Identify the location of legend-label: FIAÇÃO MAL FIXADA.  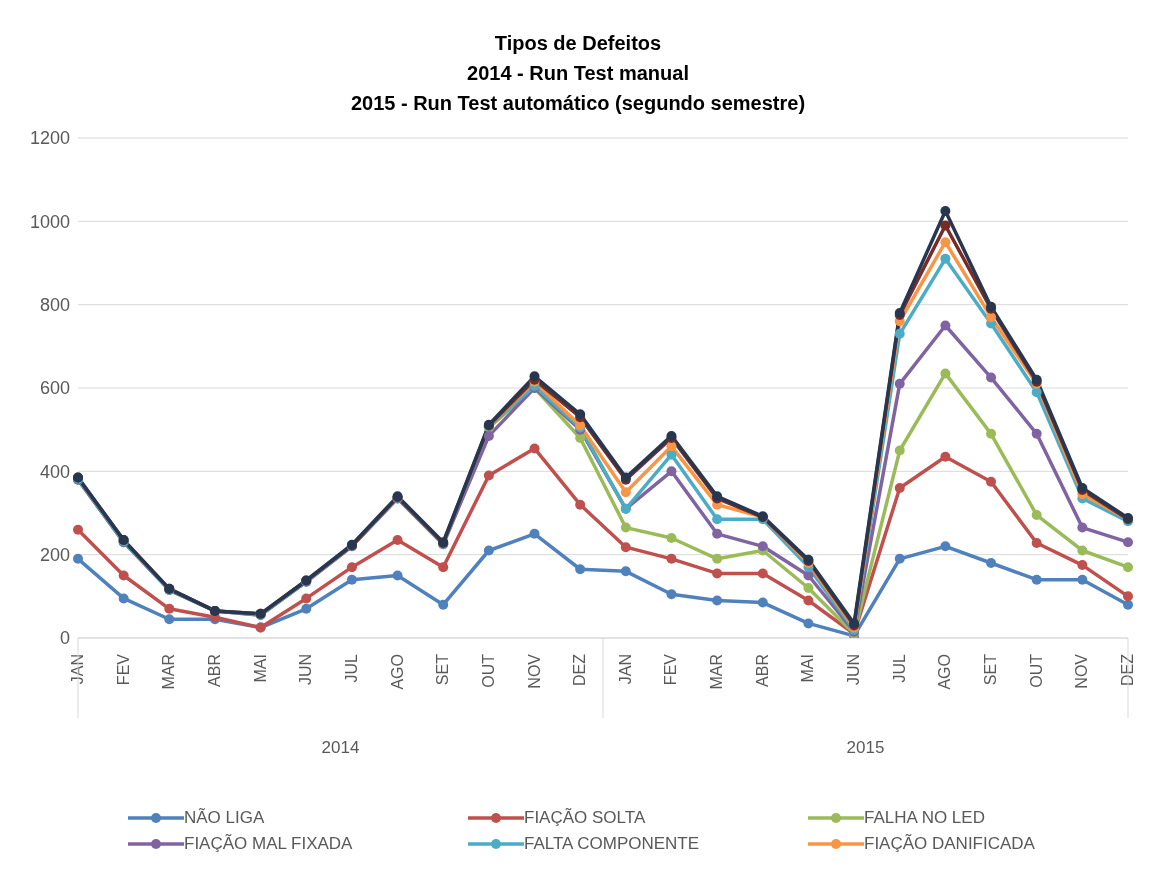
(268, 844).